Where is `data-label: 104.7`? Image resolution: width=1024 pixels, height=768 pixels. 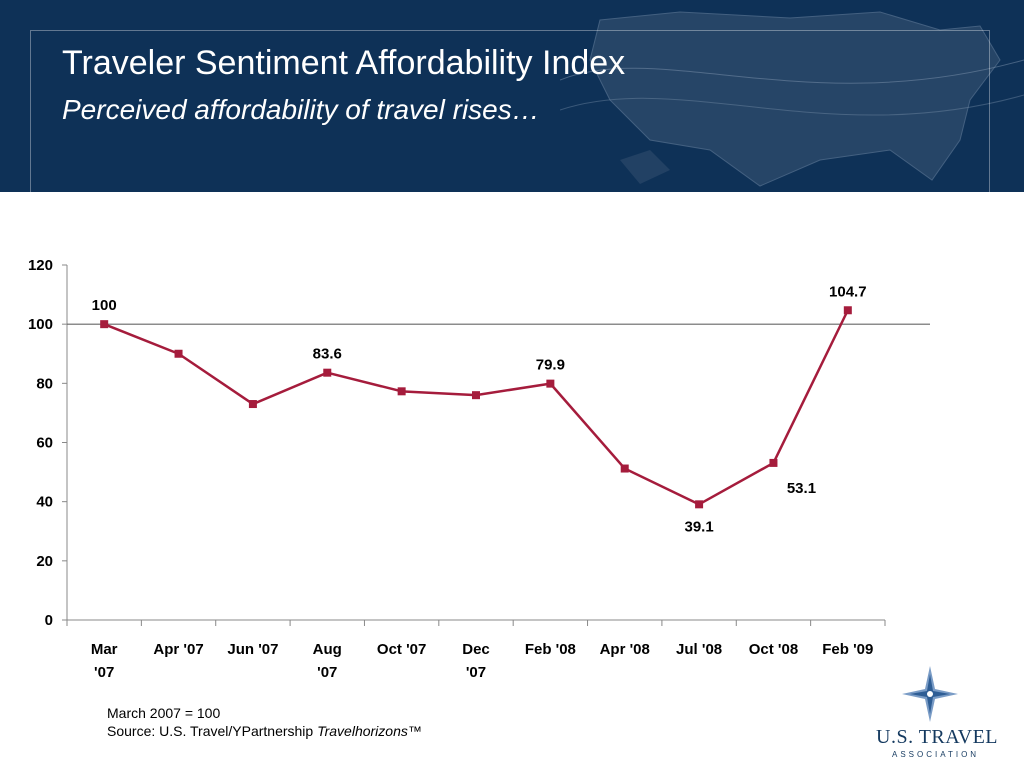 data-label: 104.7 is located at coordinates (848, 291).